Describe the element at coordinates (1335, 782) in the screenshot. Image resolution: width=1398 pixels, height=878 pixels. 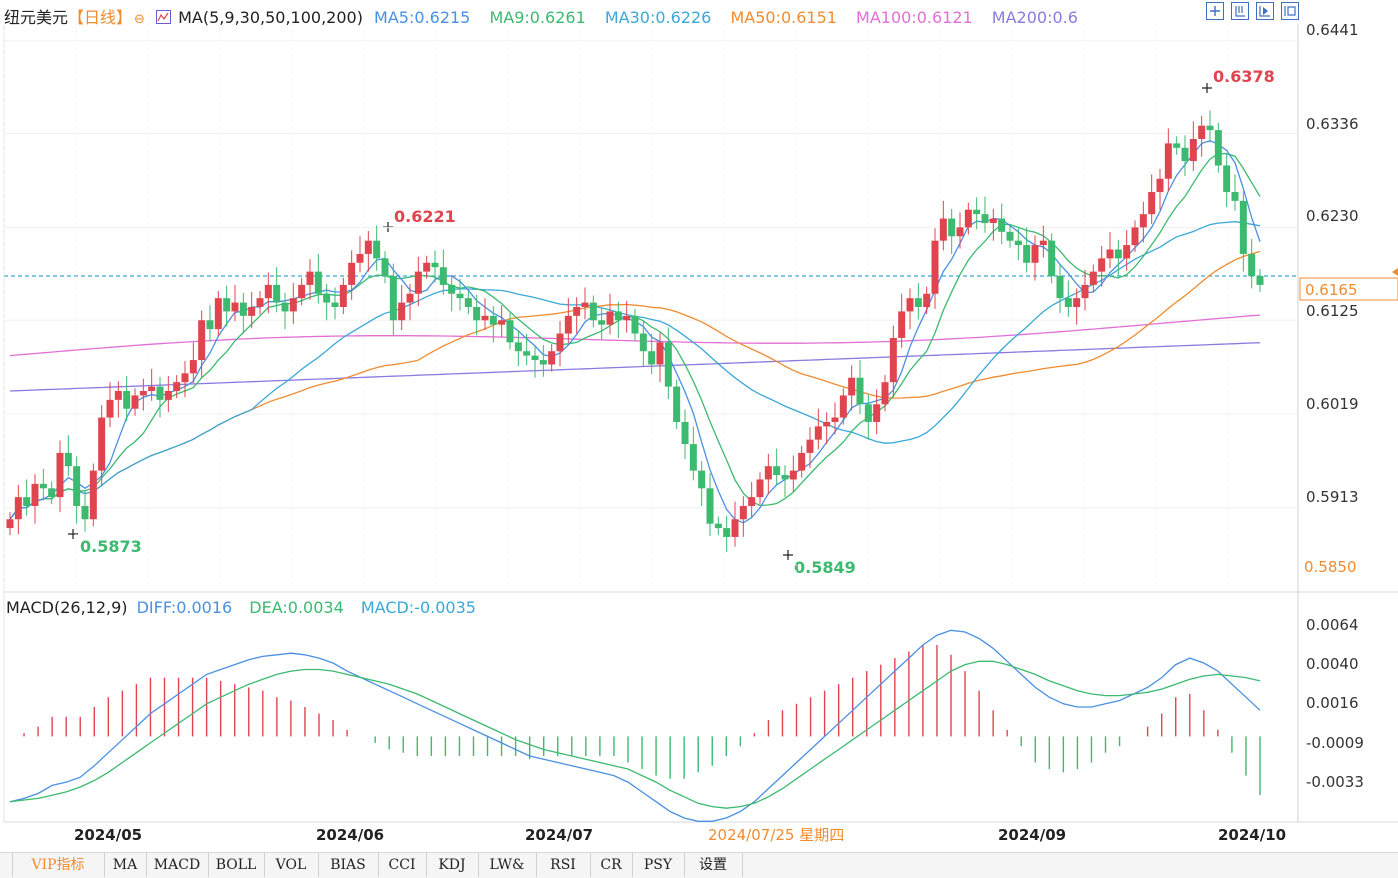
I see `macd-tick: -0.0033` at that location.